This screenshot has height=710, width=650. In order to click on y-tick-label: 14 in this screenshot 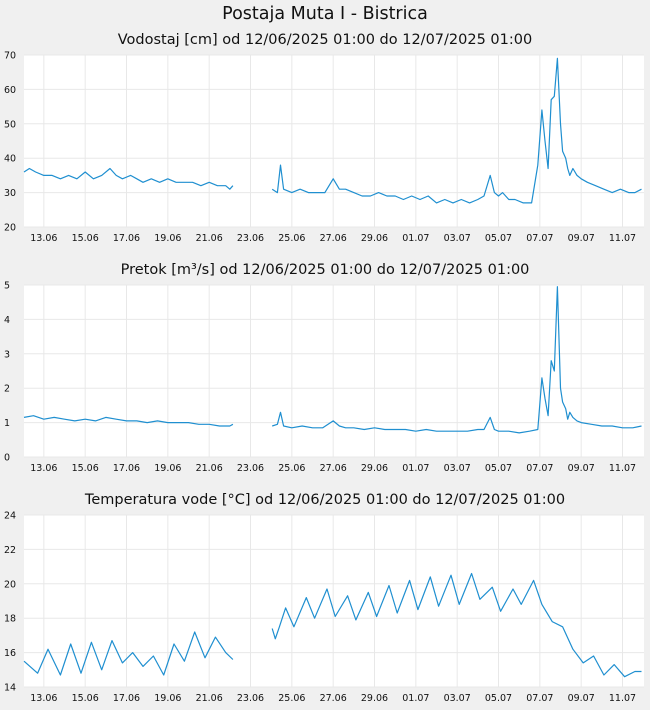, I will do `click(10, 688)`.